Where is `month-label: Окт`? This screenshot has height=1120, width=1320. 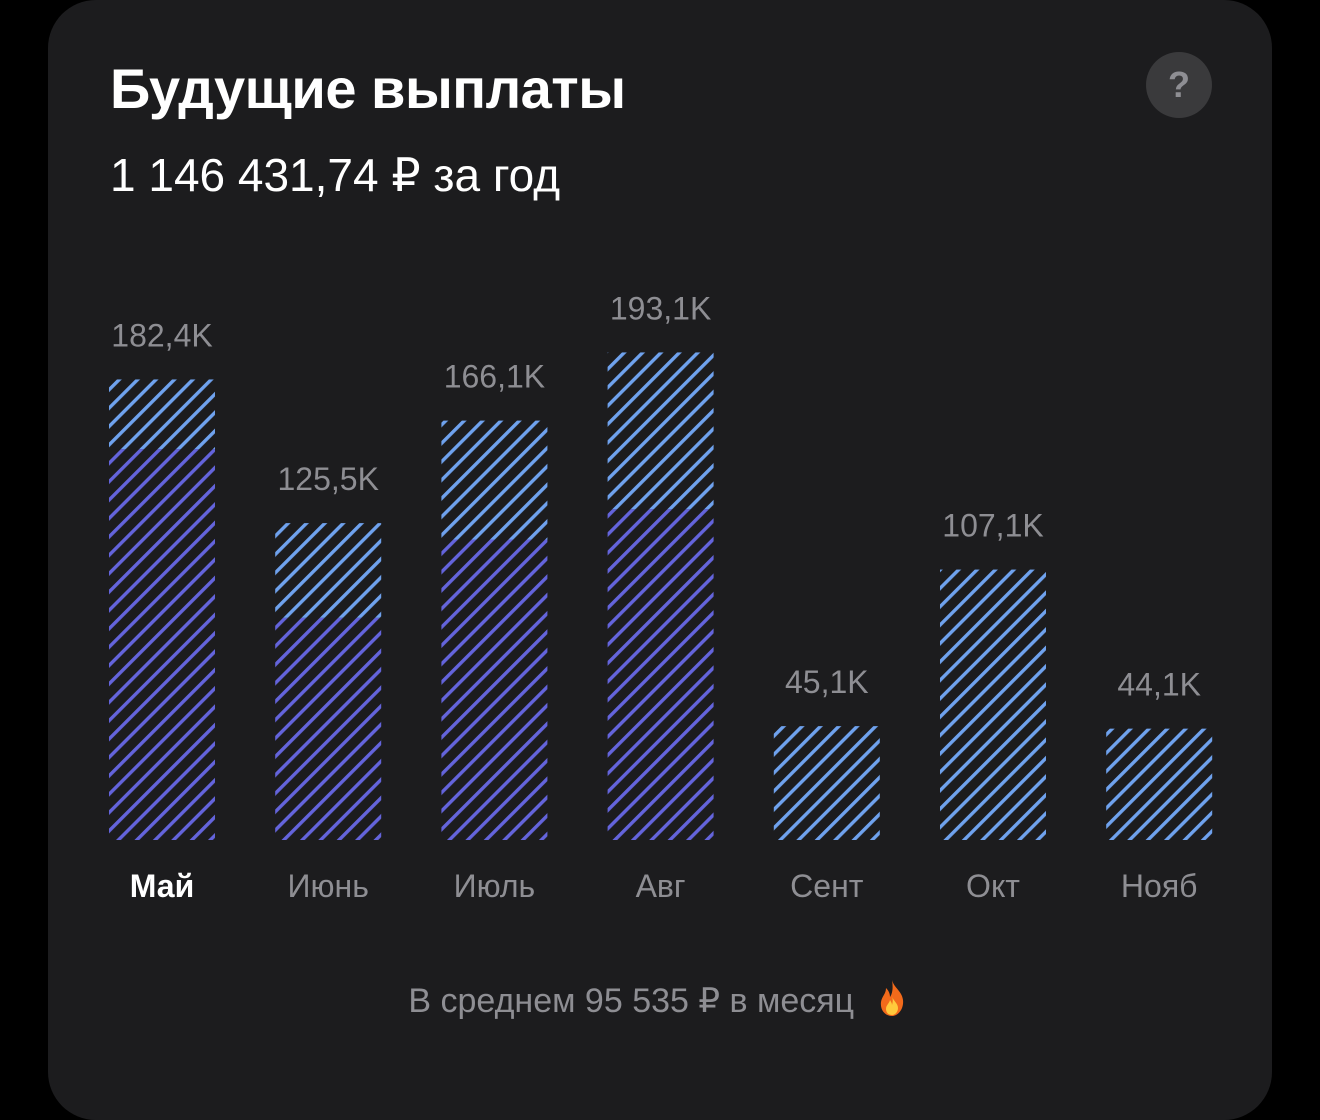
month-label: Окт is located at coordinates (993, 886).